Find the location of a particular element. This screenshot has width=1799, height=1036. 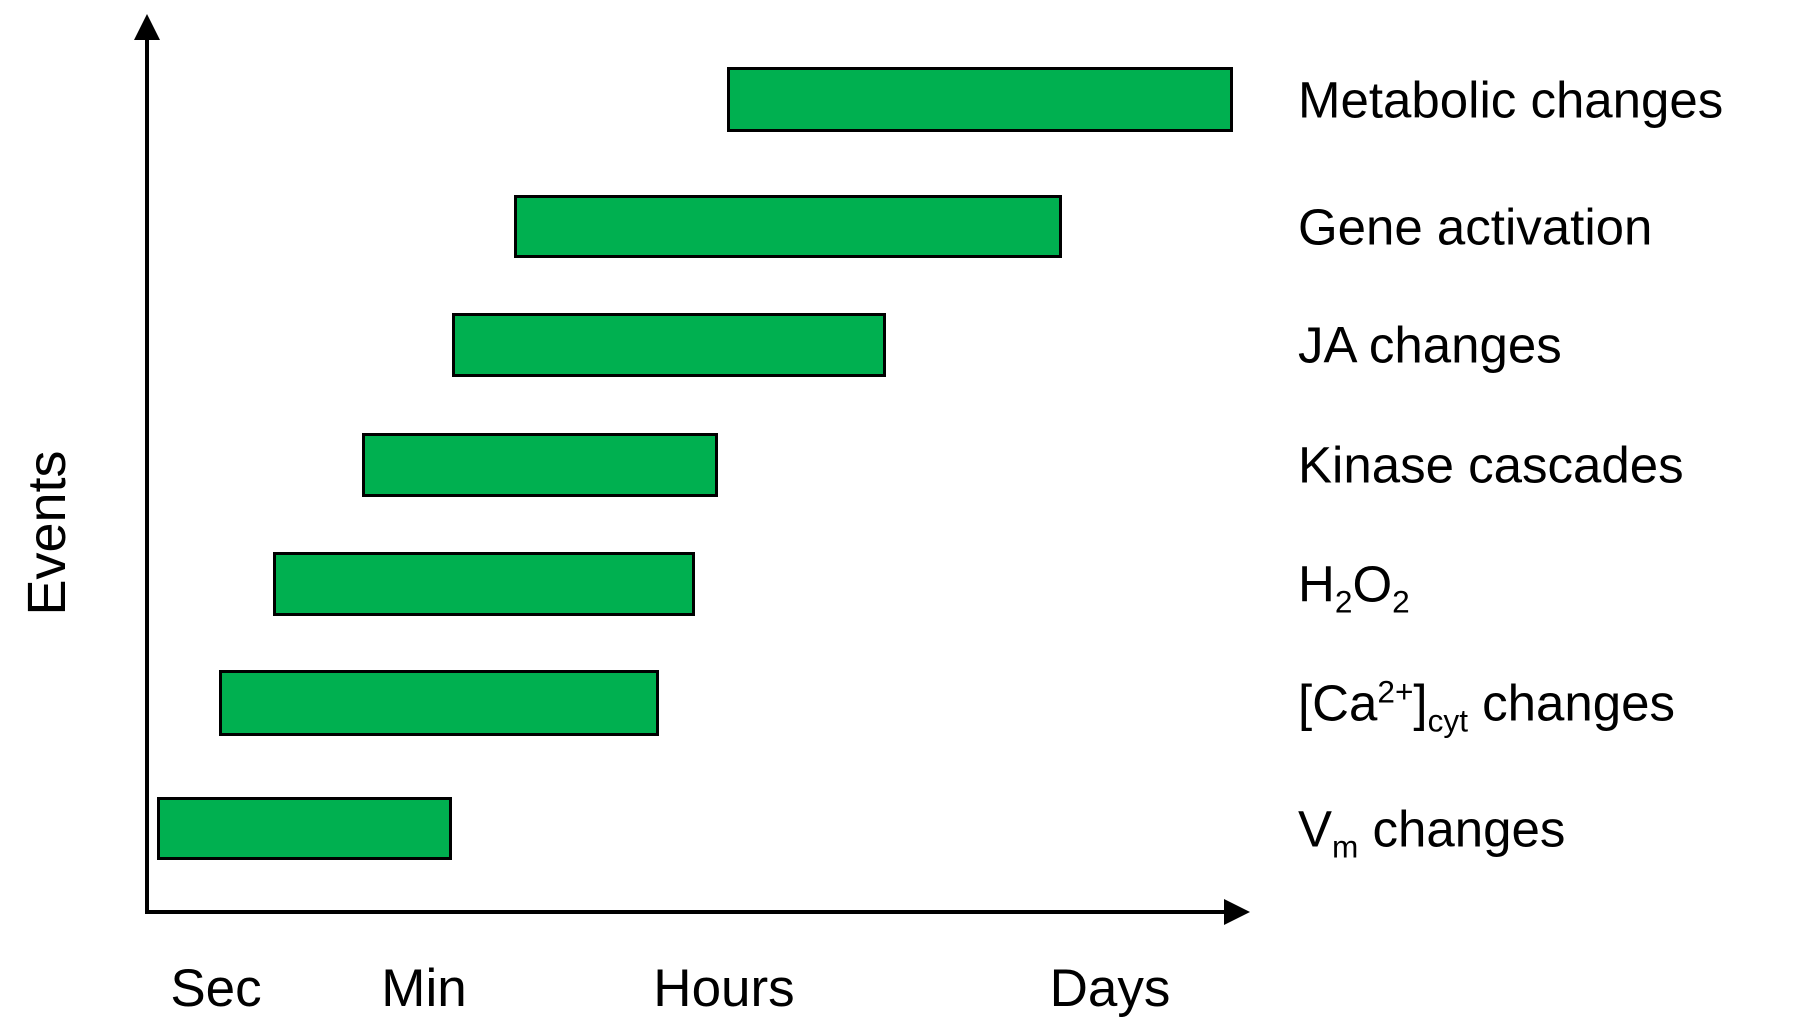

x-tick-label-hours: Hours is located at coordinates (724, 988).